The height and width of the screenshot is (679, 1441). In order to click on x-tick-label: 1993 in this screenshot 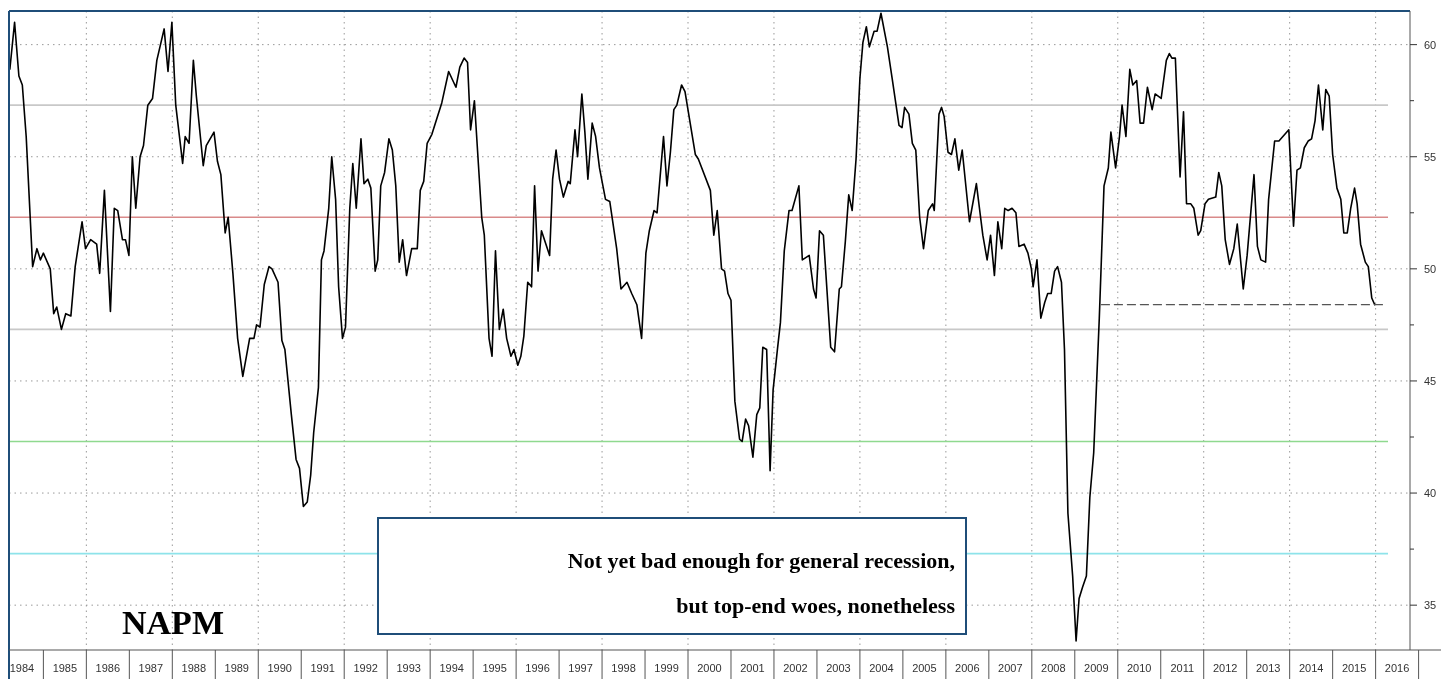, I will do `click(408, 668)`.